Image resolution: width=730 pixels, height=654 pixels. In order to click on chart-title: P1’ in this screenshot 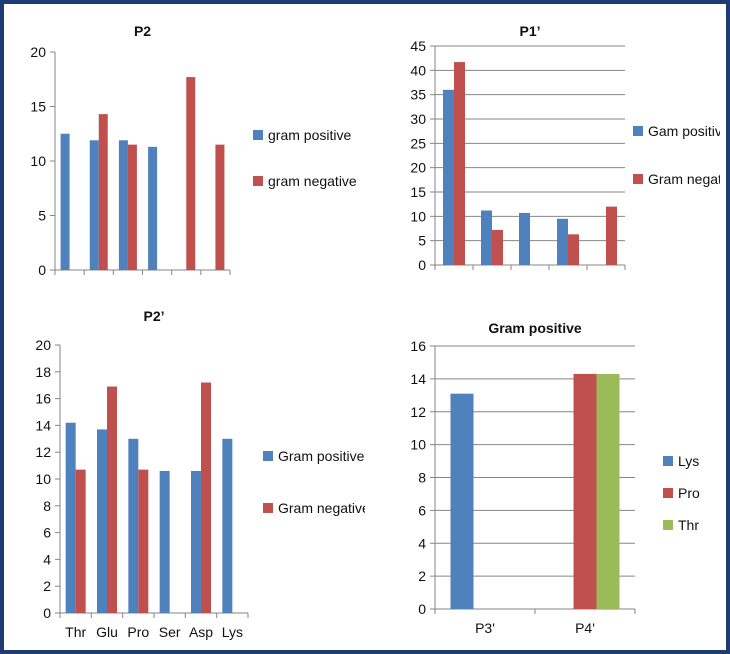, I will do `click(529, 31)`.